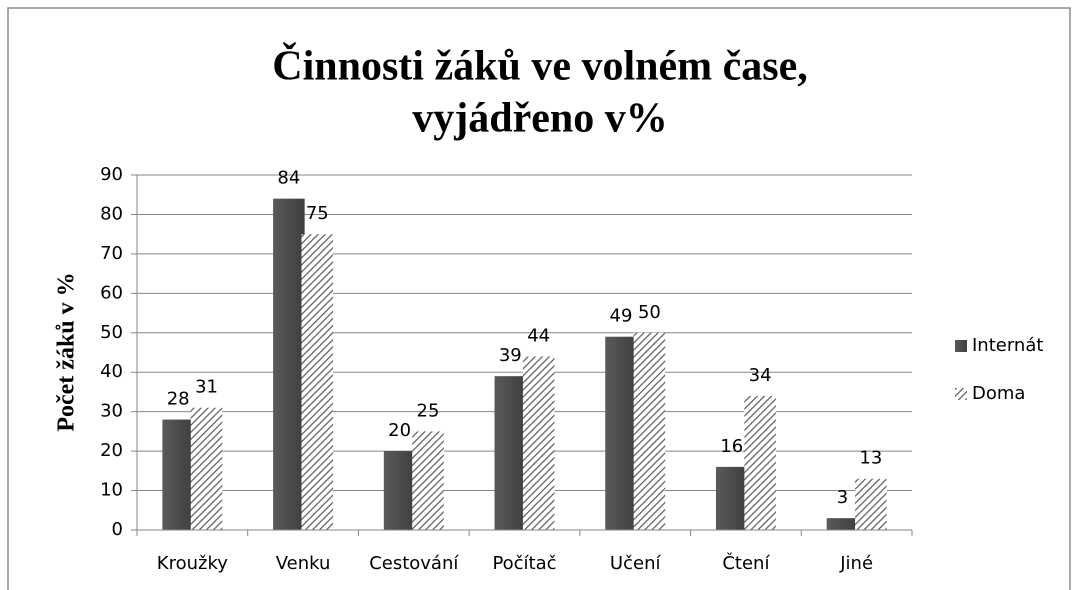  What do you see at coordinates (538, 335) in the screenshot?
I see `data-label: 44` at bounding box center [538, 335].